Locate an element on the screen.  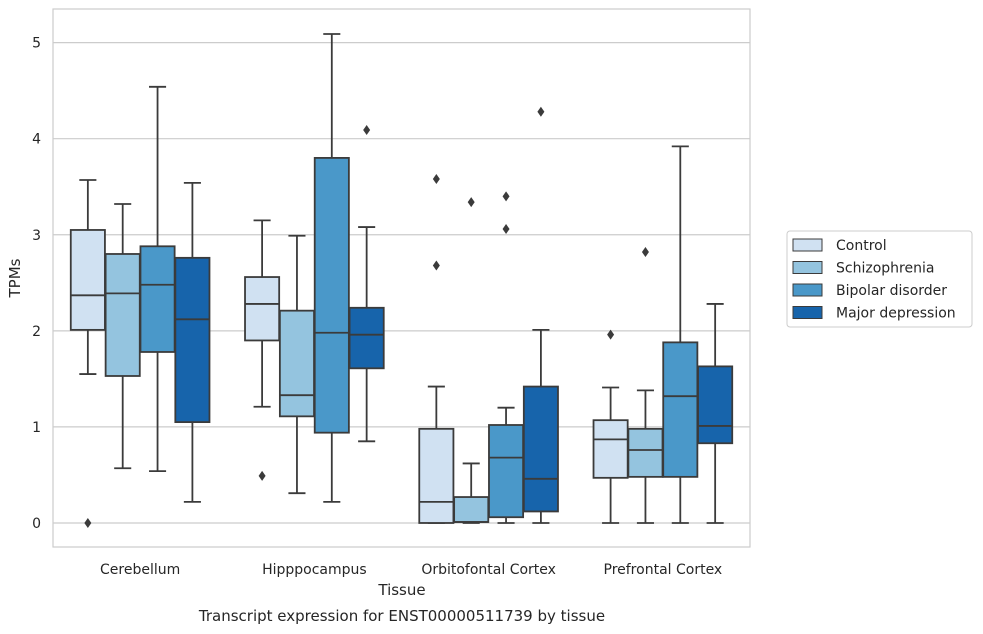
y-tick-label: 0 is located at coordinates (36, 524).